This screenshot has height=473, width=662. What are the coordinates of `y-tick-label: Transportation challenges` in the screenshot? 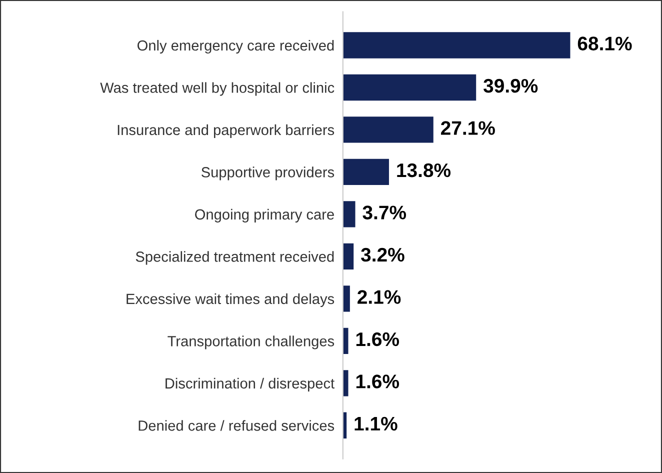 It's located at (251, 343).